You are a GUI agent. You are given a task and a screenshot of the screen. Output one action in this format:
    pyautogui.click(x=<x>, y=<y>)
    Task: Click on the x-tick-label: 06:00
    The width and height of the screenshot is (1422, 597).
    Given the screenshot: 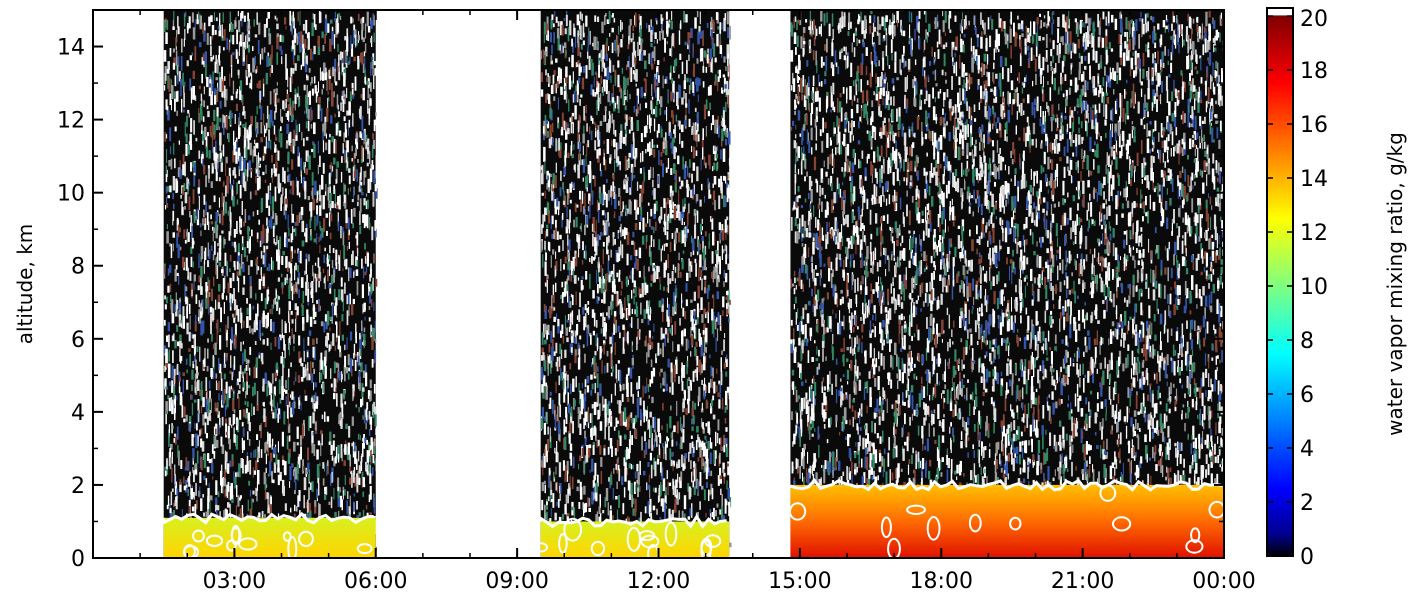 What is the action you would take?
    pyautogui.click(x=375, y=581)
    